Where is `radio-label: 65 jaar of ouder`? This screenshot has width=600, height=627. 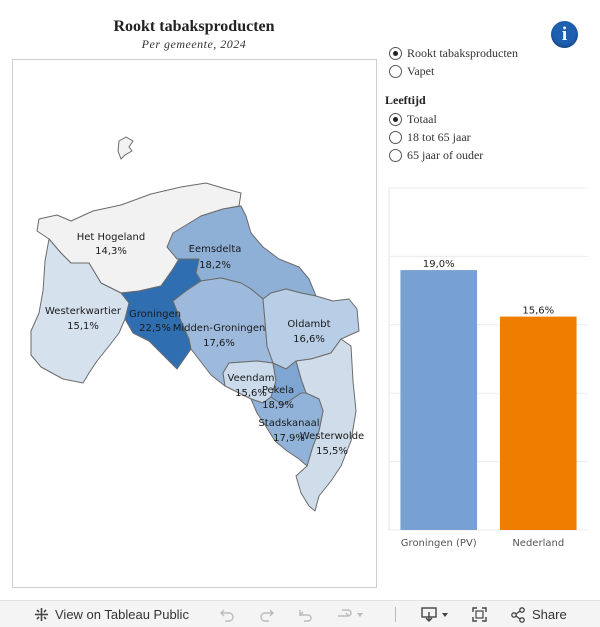 radio-label: 65 jaar of ouder is located at coordinates (445, 154).